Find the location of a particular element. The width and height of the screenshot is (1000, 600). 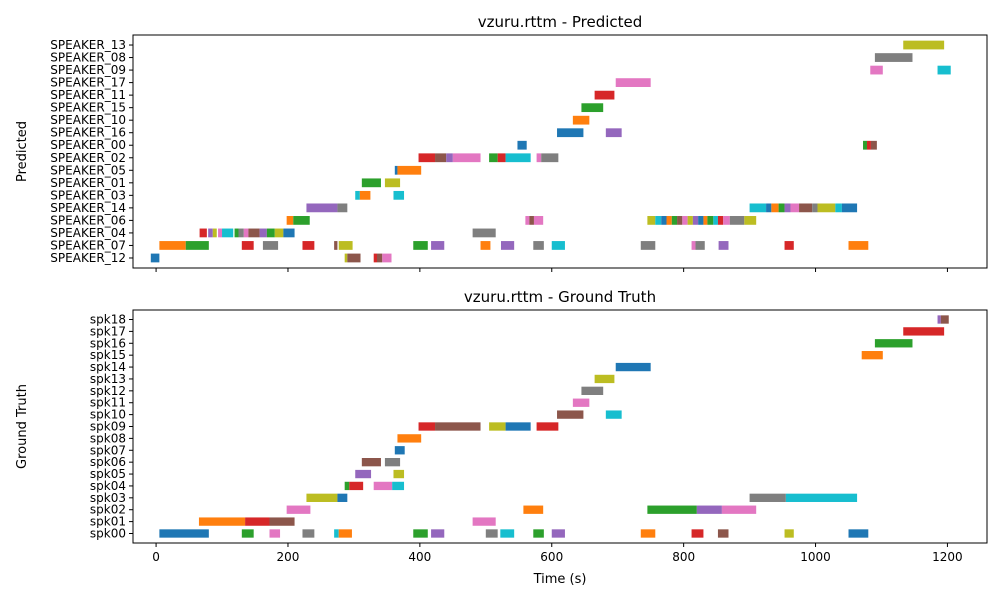

x-tick-label-0: 0 is located at coordinates (156, 557).